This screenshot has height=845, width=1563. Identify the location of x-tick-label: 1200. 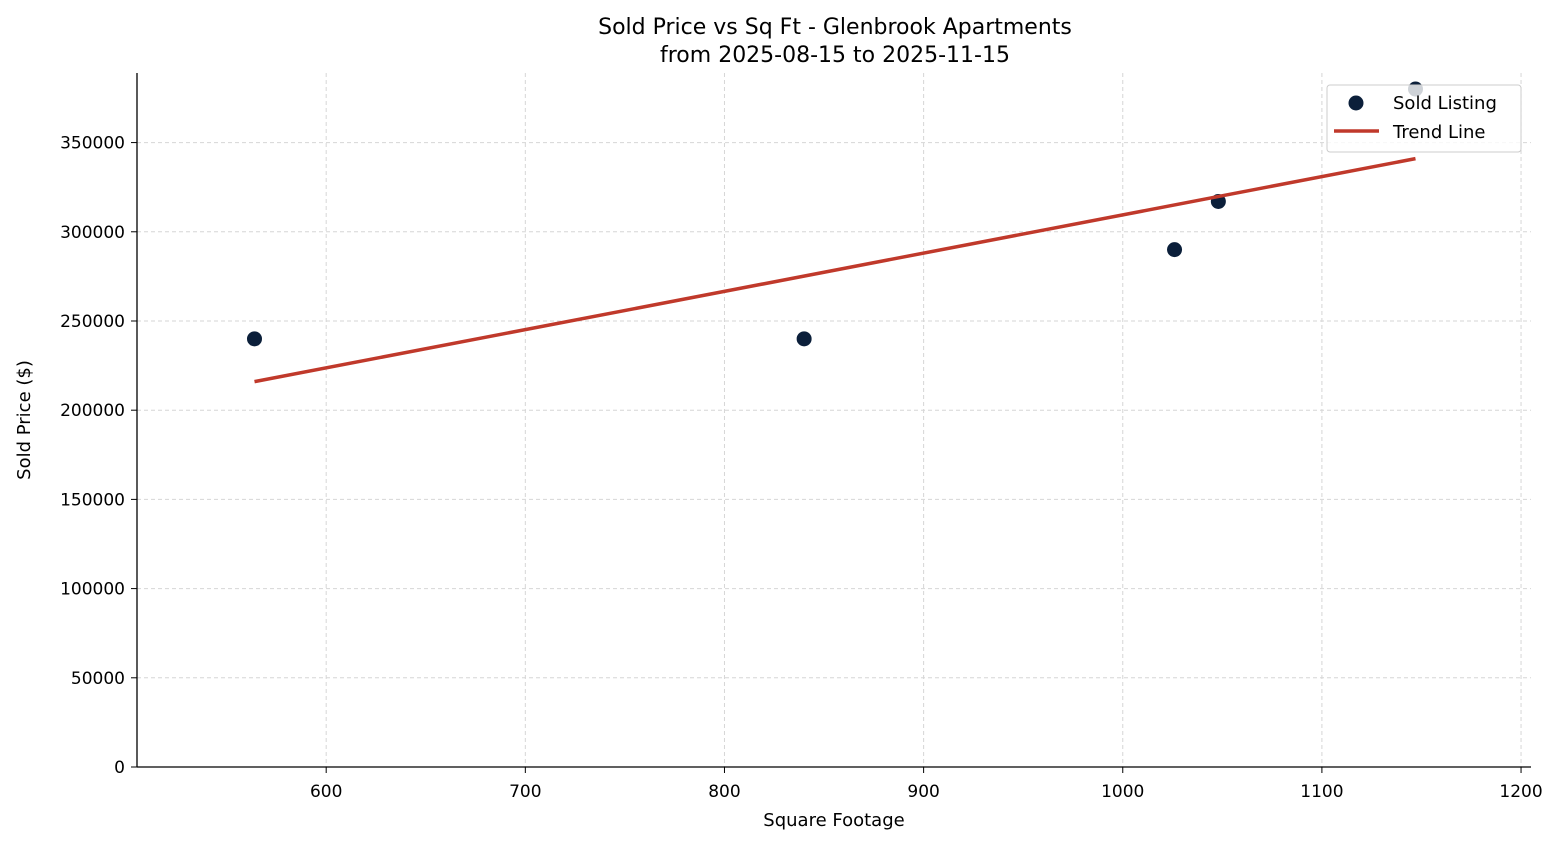
(1520, 792).